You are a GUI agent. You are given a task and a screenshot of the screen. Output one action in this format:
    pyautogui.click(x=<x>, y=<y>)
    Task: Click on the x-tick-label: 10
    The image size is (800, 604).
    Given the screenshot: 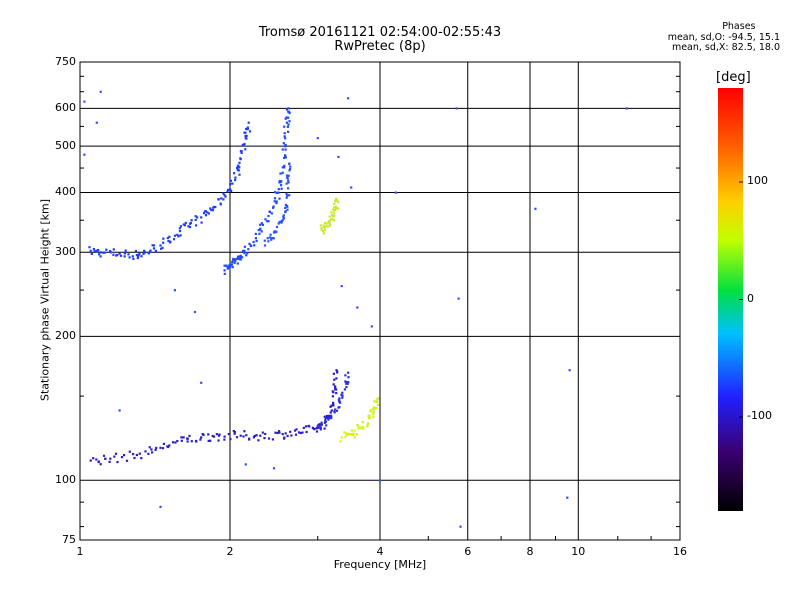 What is the action you would take?
    pyautogui.click(x=578, y=551)
    